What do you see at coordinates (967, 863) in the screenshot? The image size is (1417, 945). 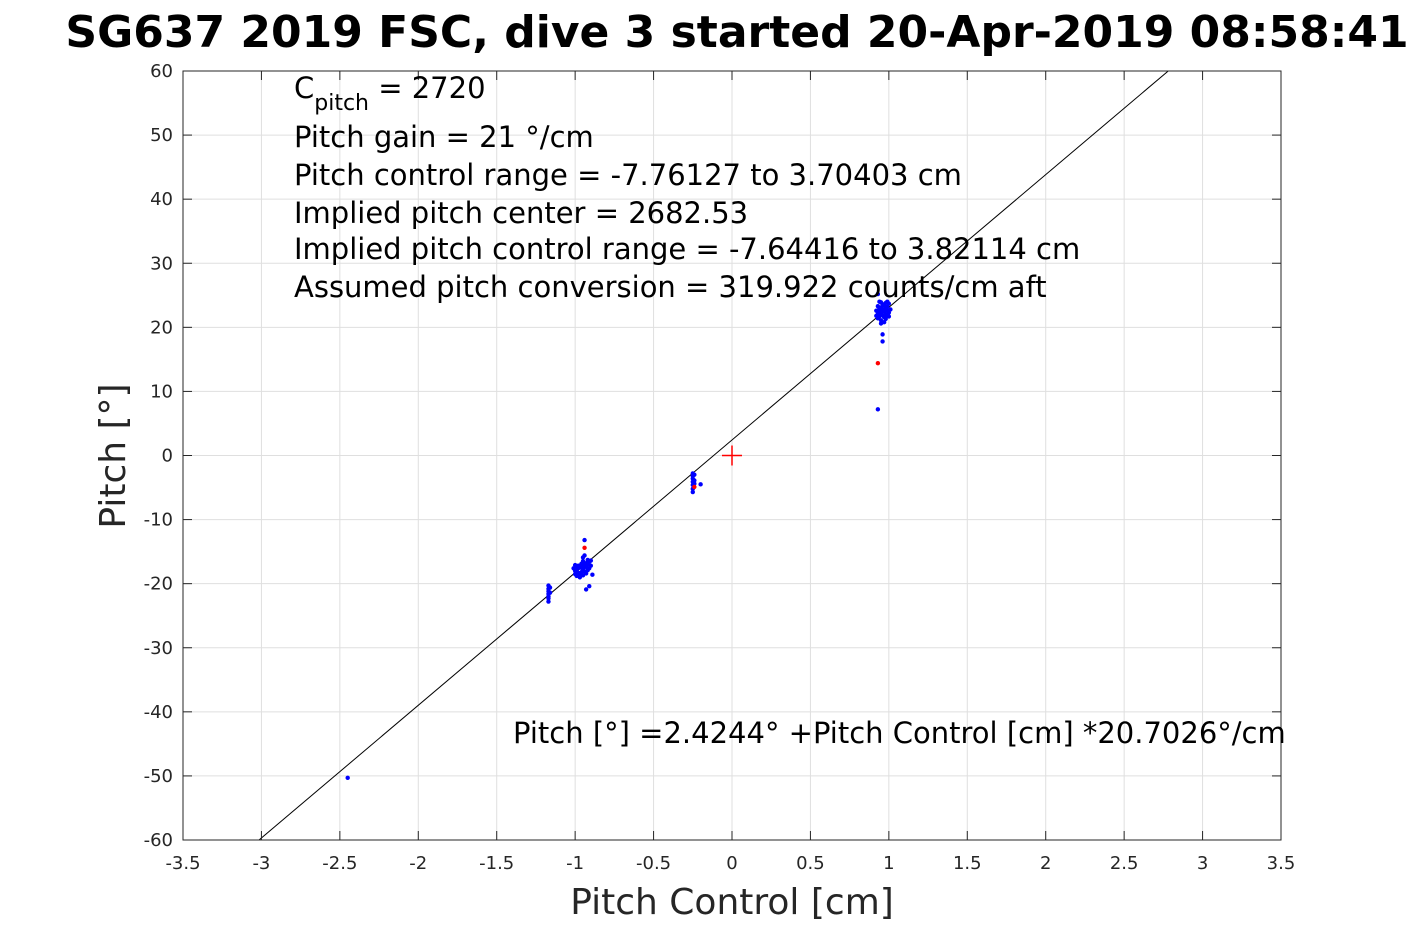 I see `x-tick-label: 1.5` at bounding box center [967, 863].